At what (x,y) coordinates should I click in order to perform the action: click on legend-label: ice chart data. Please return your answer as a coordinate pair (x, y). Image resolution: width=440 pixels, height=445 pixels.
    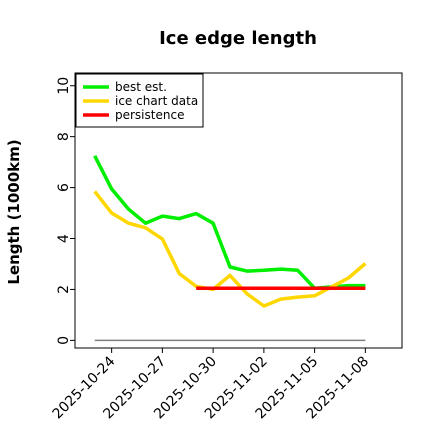
    Looking at the image, I should click on (156, 101).